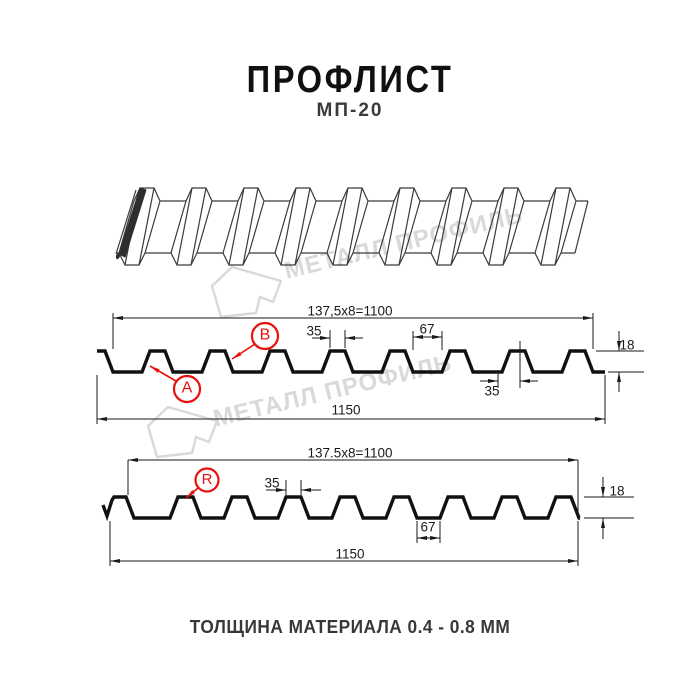 This screenshot has height=700, width=700. Describe the element at coordinates (428, 527) in the screenshot. I see `dim-reverse-valley: 67` at that location.